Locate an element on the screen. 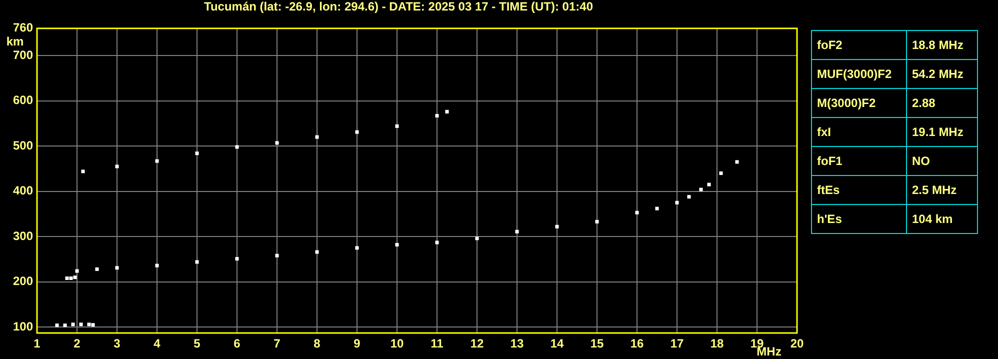 The image size is (998, 359). text: h'Es is located at coordinates (859, 219).